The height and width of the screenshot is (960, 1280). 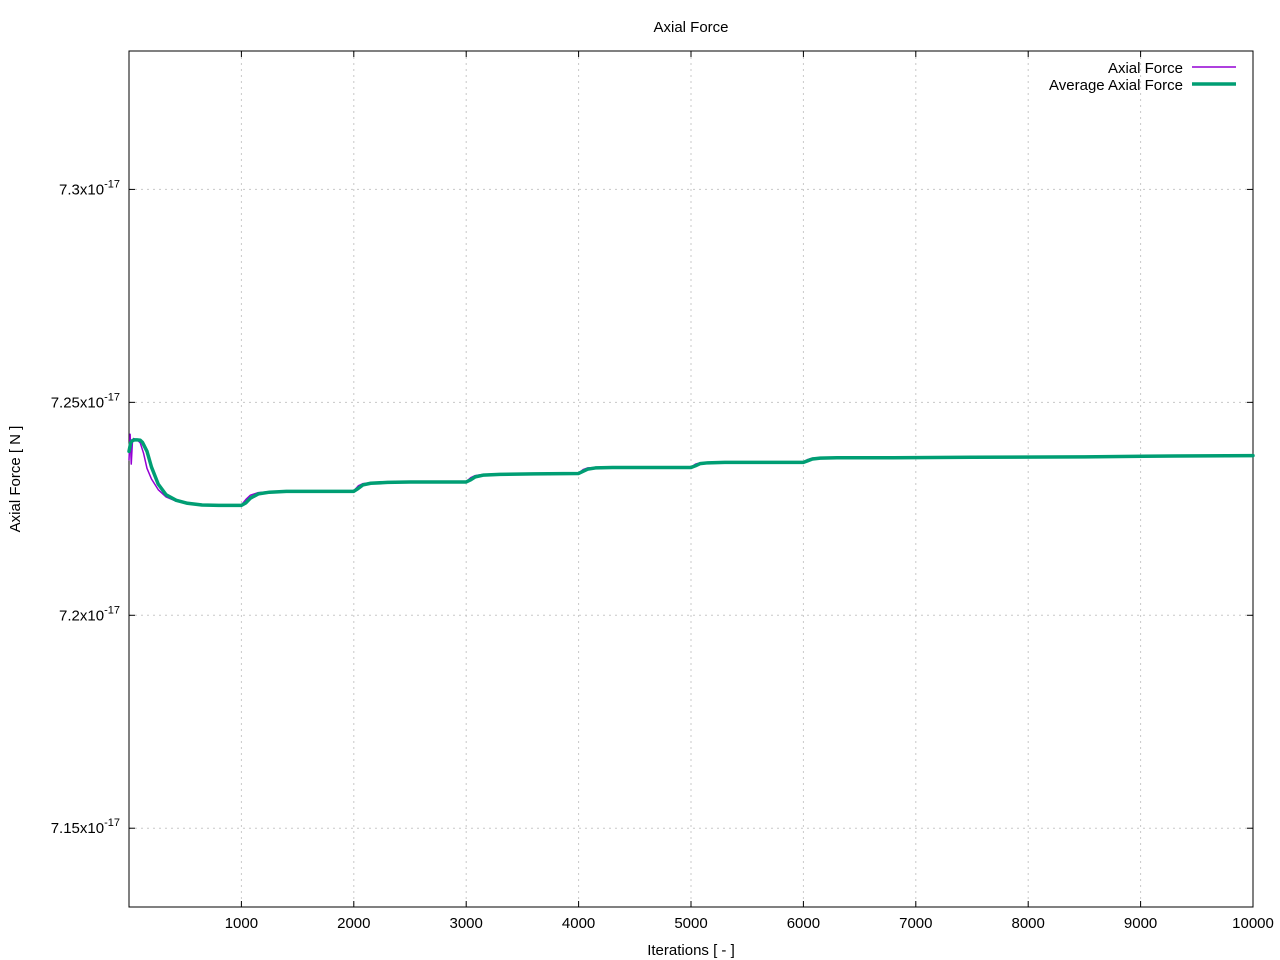 What do you see at coordinates (578, 923) in the screenshot?
I see `x-tick-label: 4000` at bounding box center [578, 923].